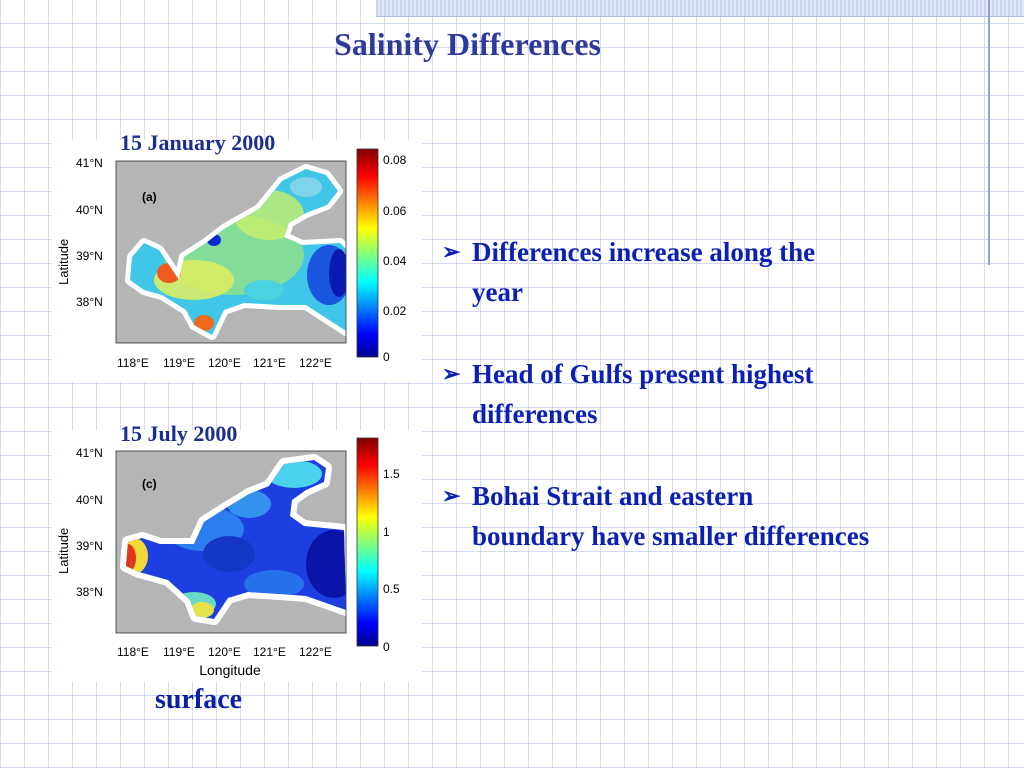  What do you see at coordinates (199, 699) in the screenshot?
I see `surface-label: surface` at bounding box center [199, 699].